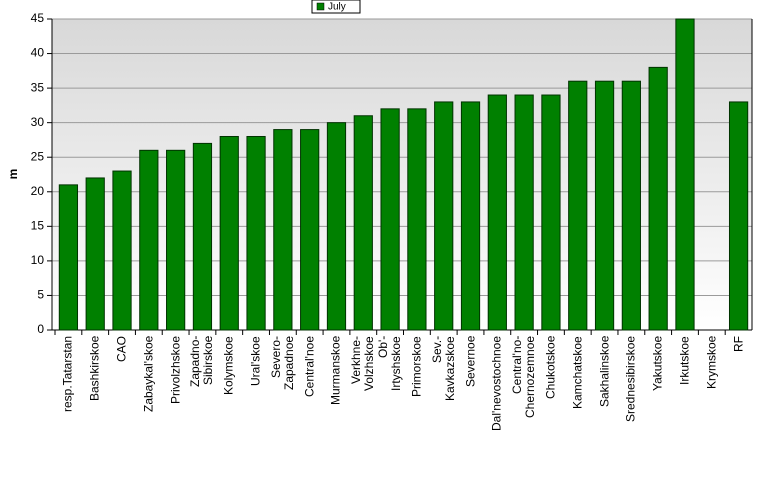  Describe the element at coordinates (738, 344) in the screenshot. I see `x-tick-label: RF` at that location.